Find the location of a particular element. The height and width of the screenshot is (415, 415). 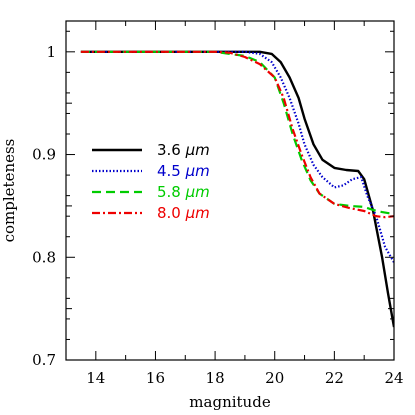

y-tick-label: 0.7 is located at coordinates (44, 360).